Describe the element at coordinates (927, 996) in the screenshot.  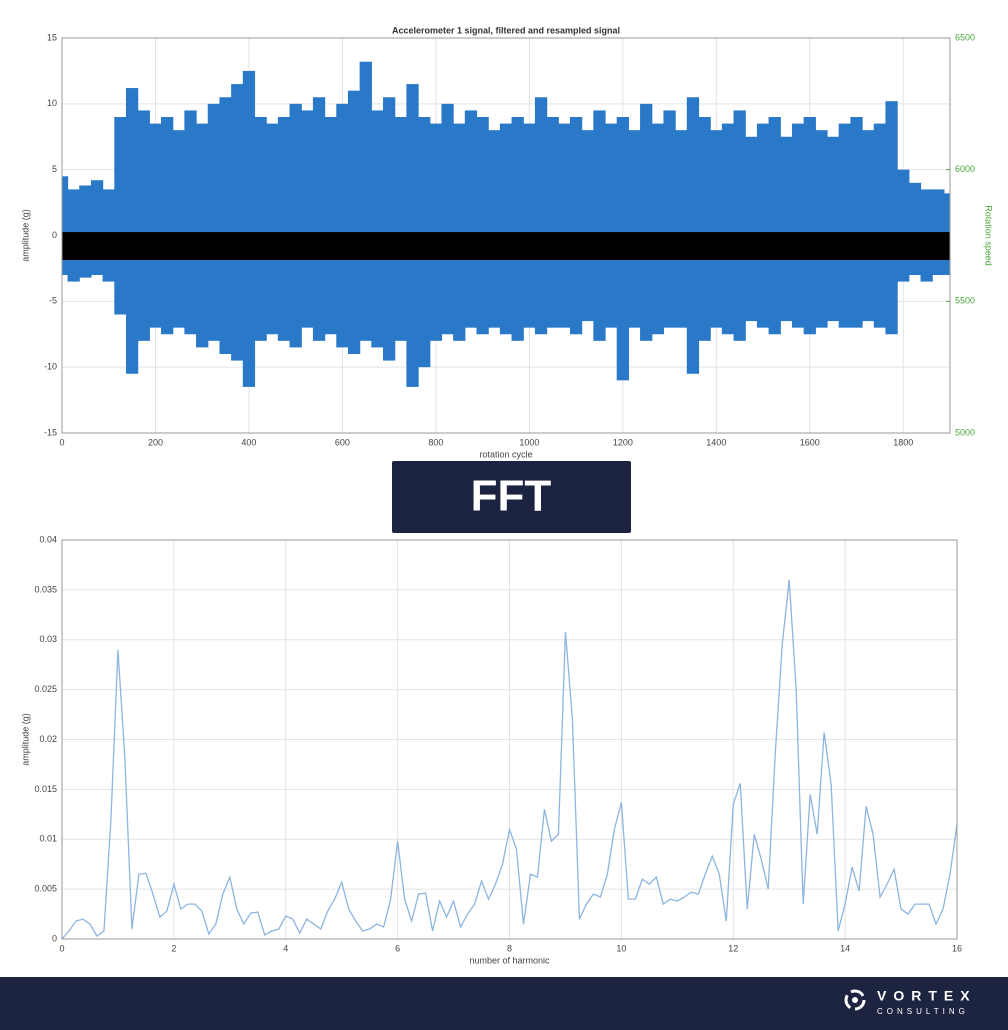
I see `brand: VORTEX` at that location.